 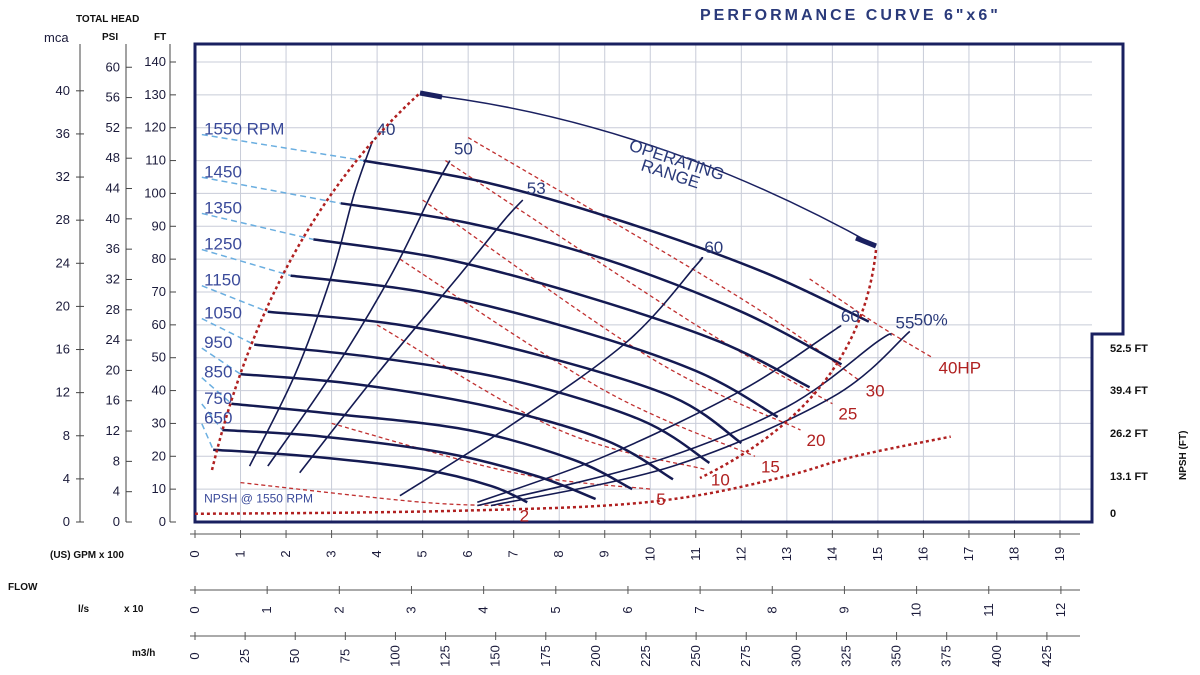 What do you see at coordinates (159, 488) in the screenshot?
I see `ft-tick-label: 10` at bounding box center [159, 488].